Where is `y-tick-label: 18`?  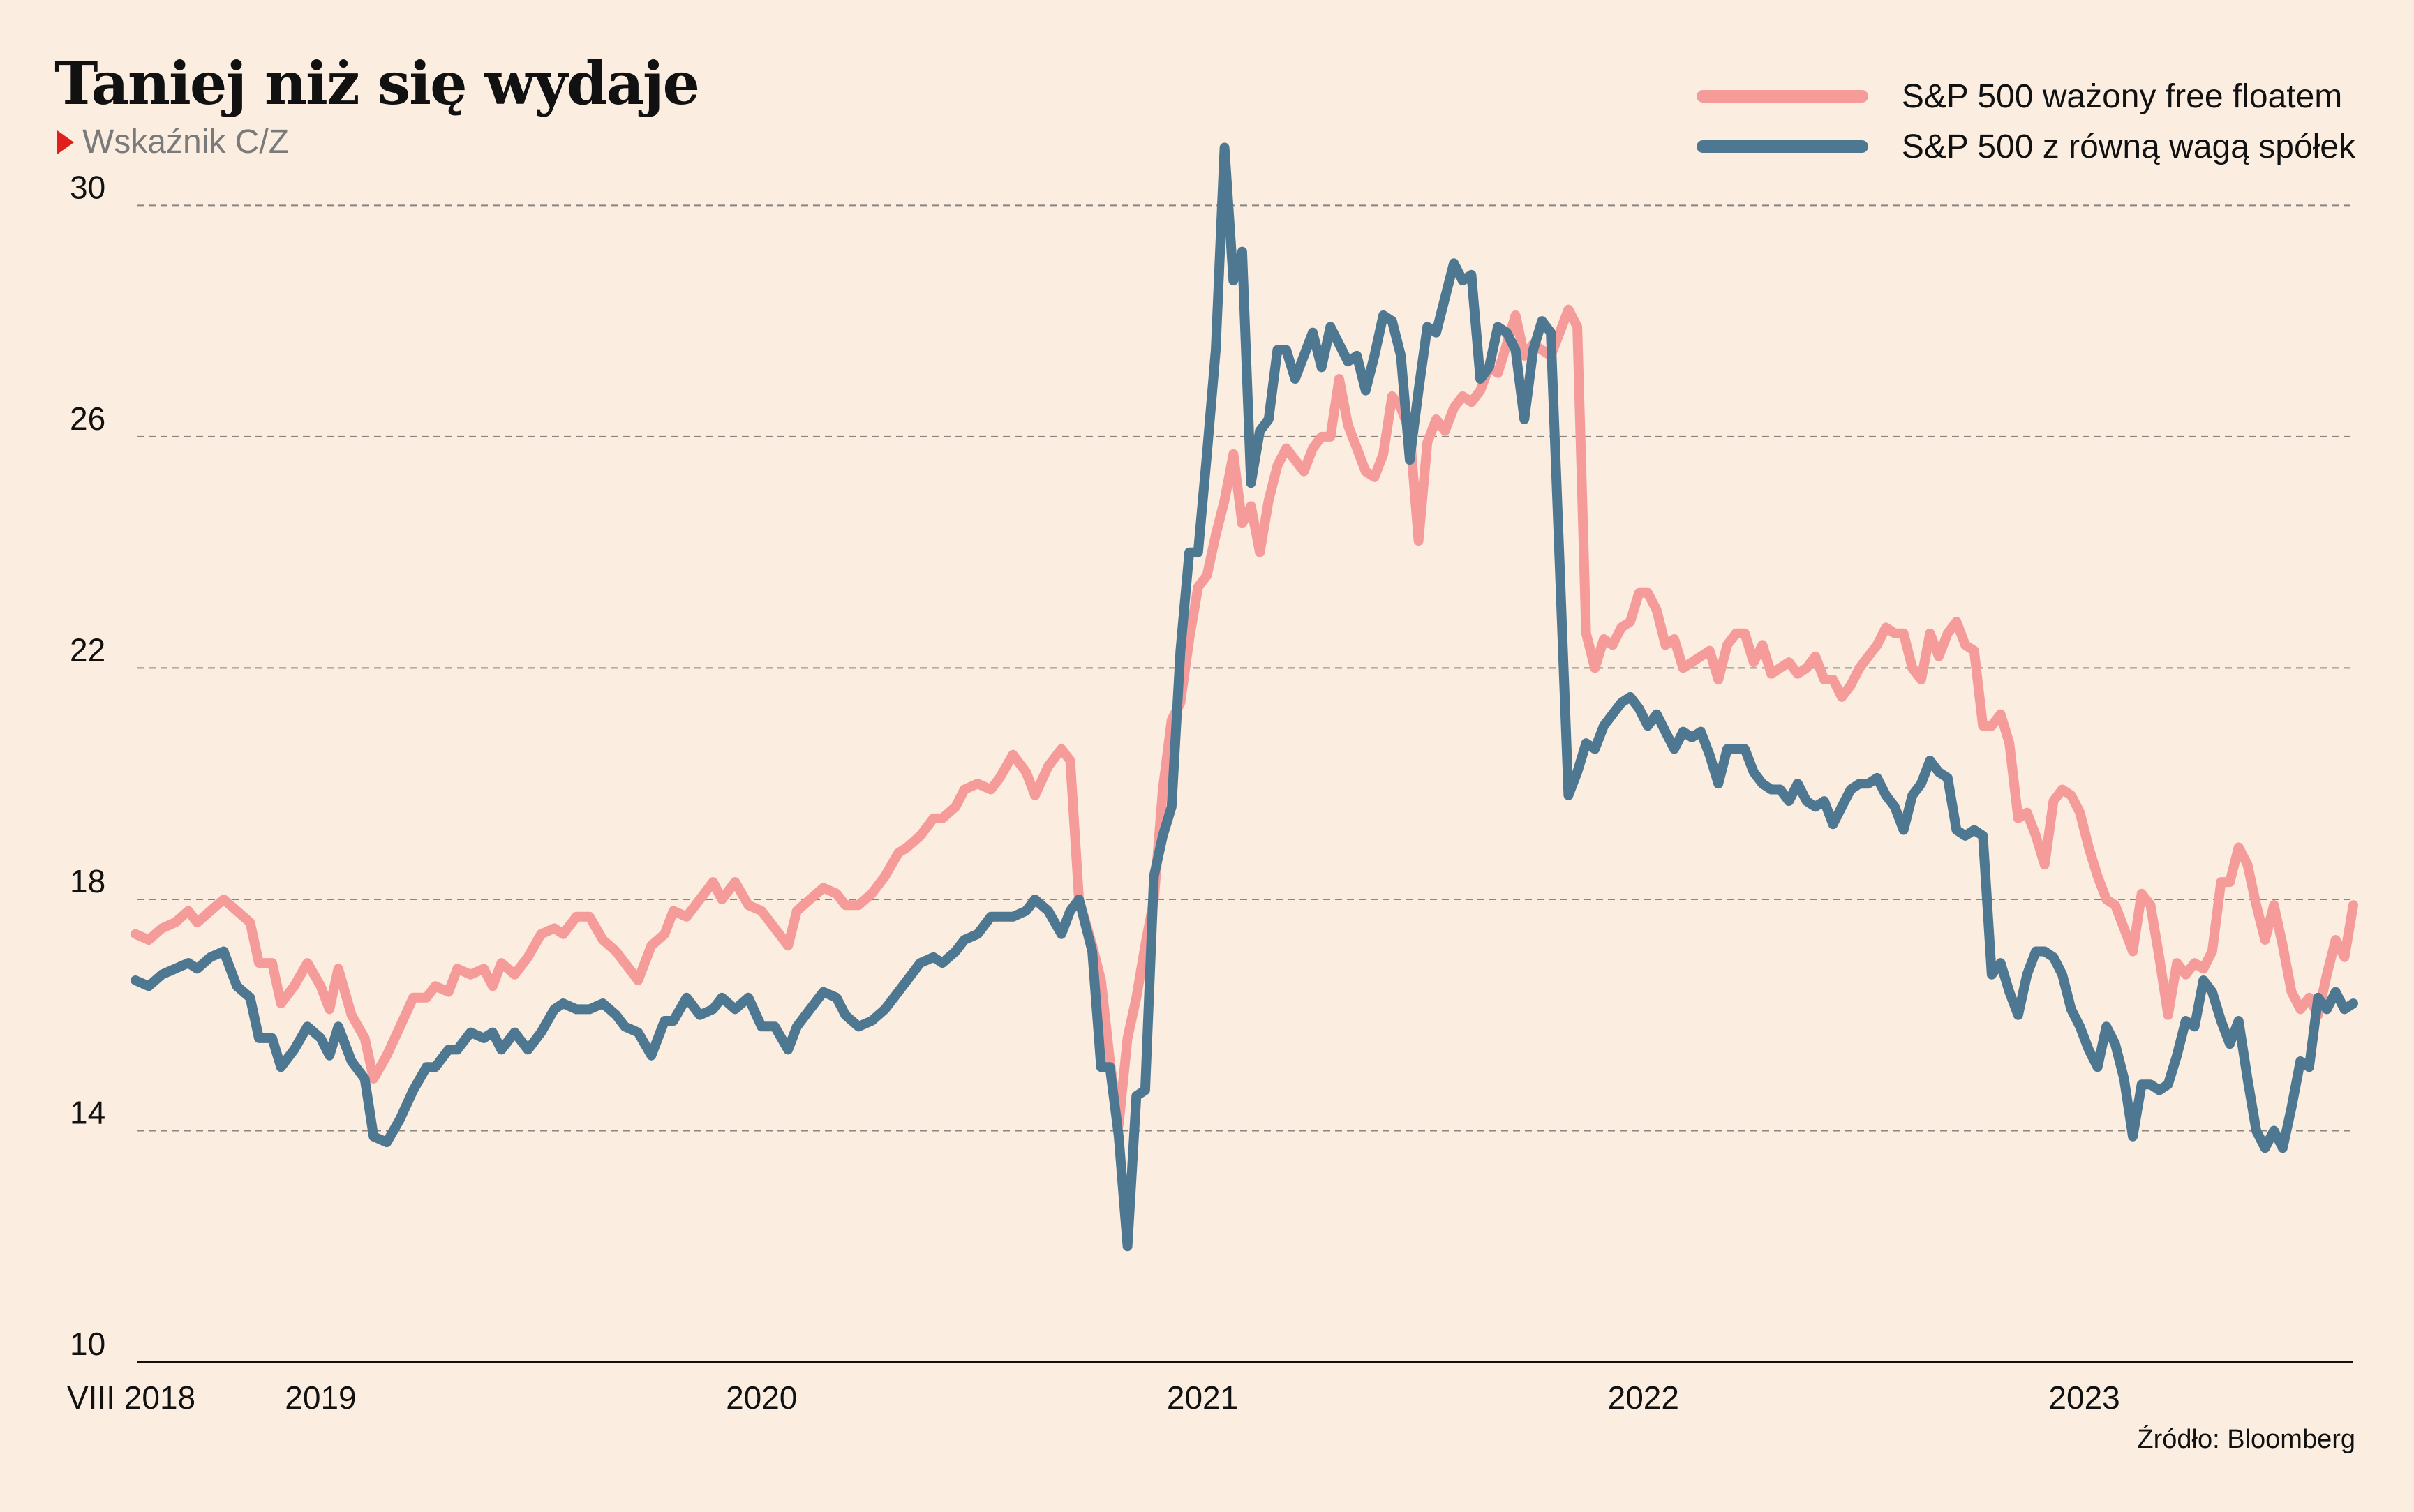 y-tick-label: 18 is located at coordinates (87, 881).